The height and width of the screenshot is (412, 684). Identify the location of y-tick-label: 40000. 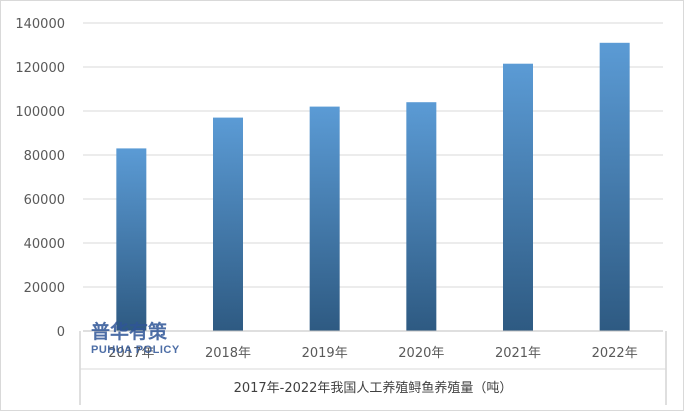
(44, 244).